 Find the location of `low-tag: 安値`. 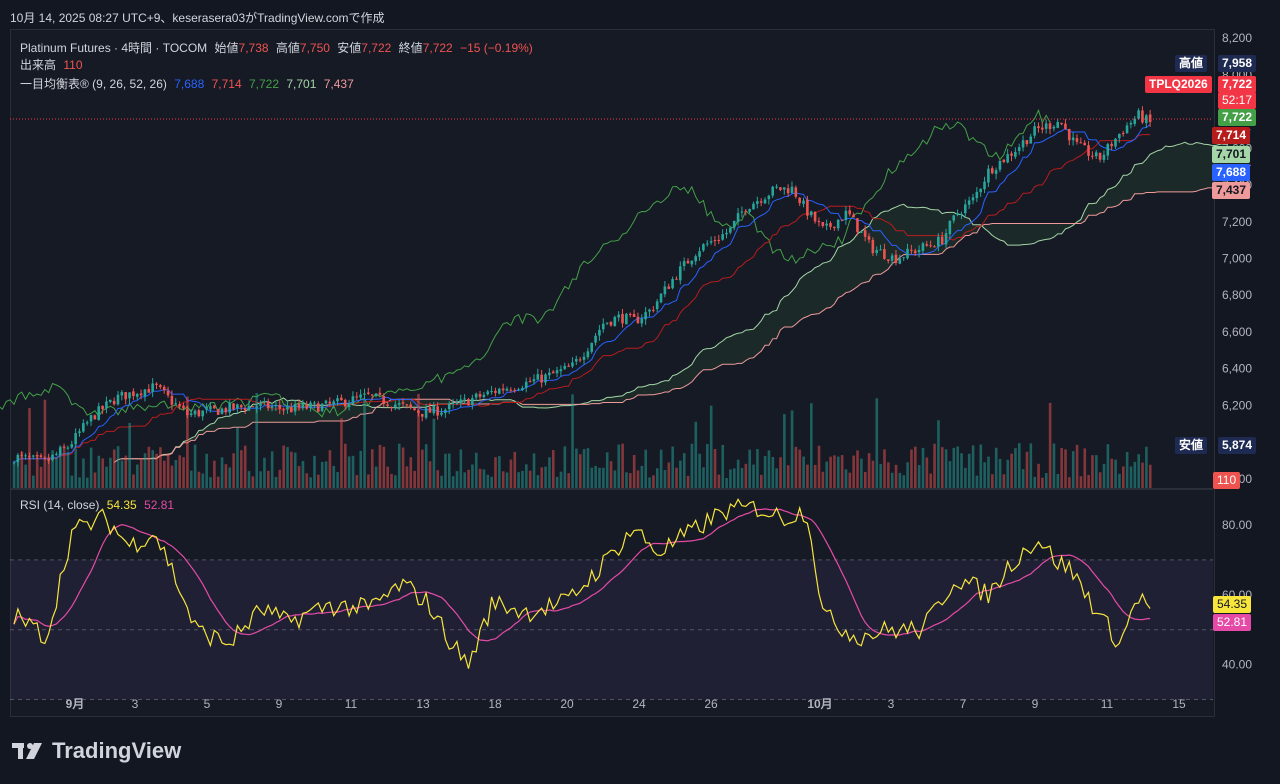

low-tag: 安値 is located at coordinates (1191, 445).